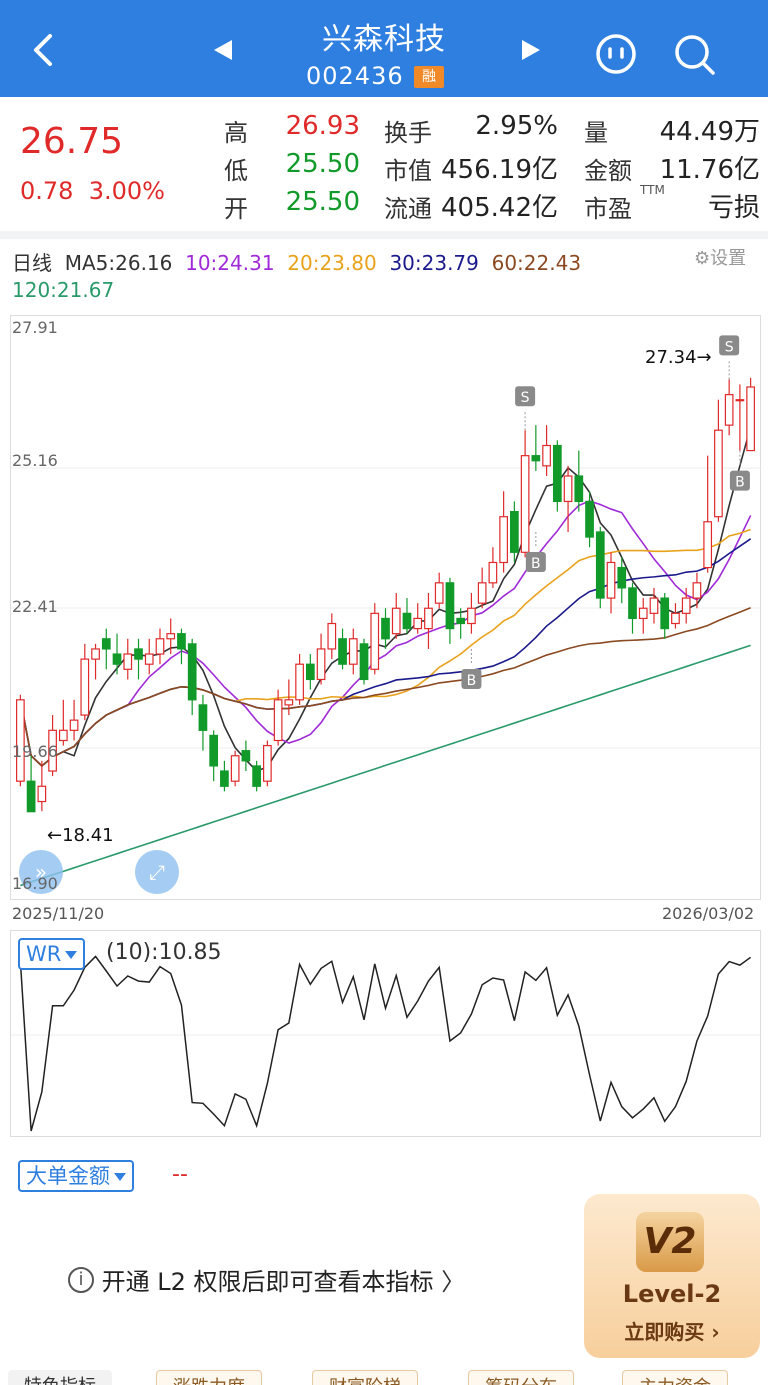 The width and height of the screenshot is (768, 1385). Describe the element at coordinates (35, 606) in the screenshot. I see `y-label-3: 22.41` at that location.